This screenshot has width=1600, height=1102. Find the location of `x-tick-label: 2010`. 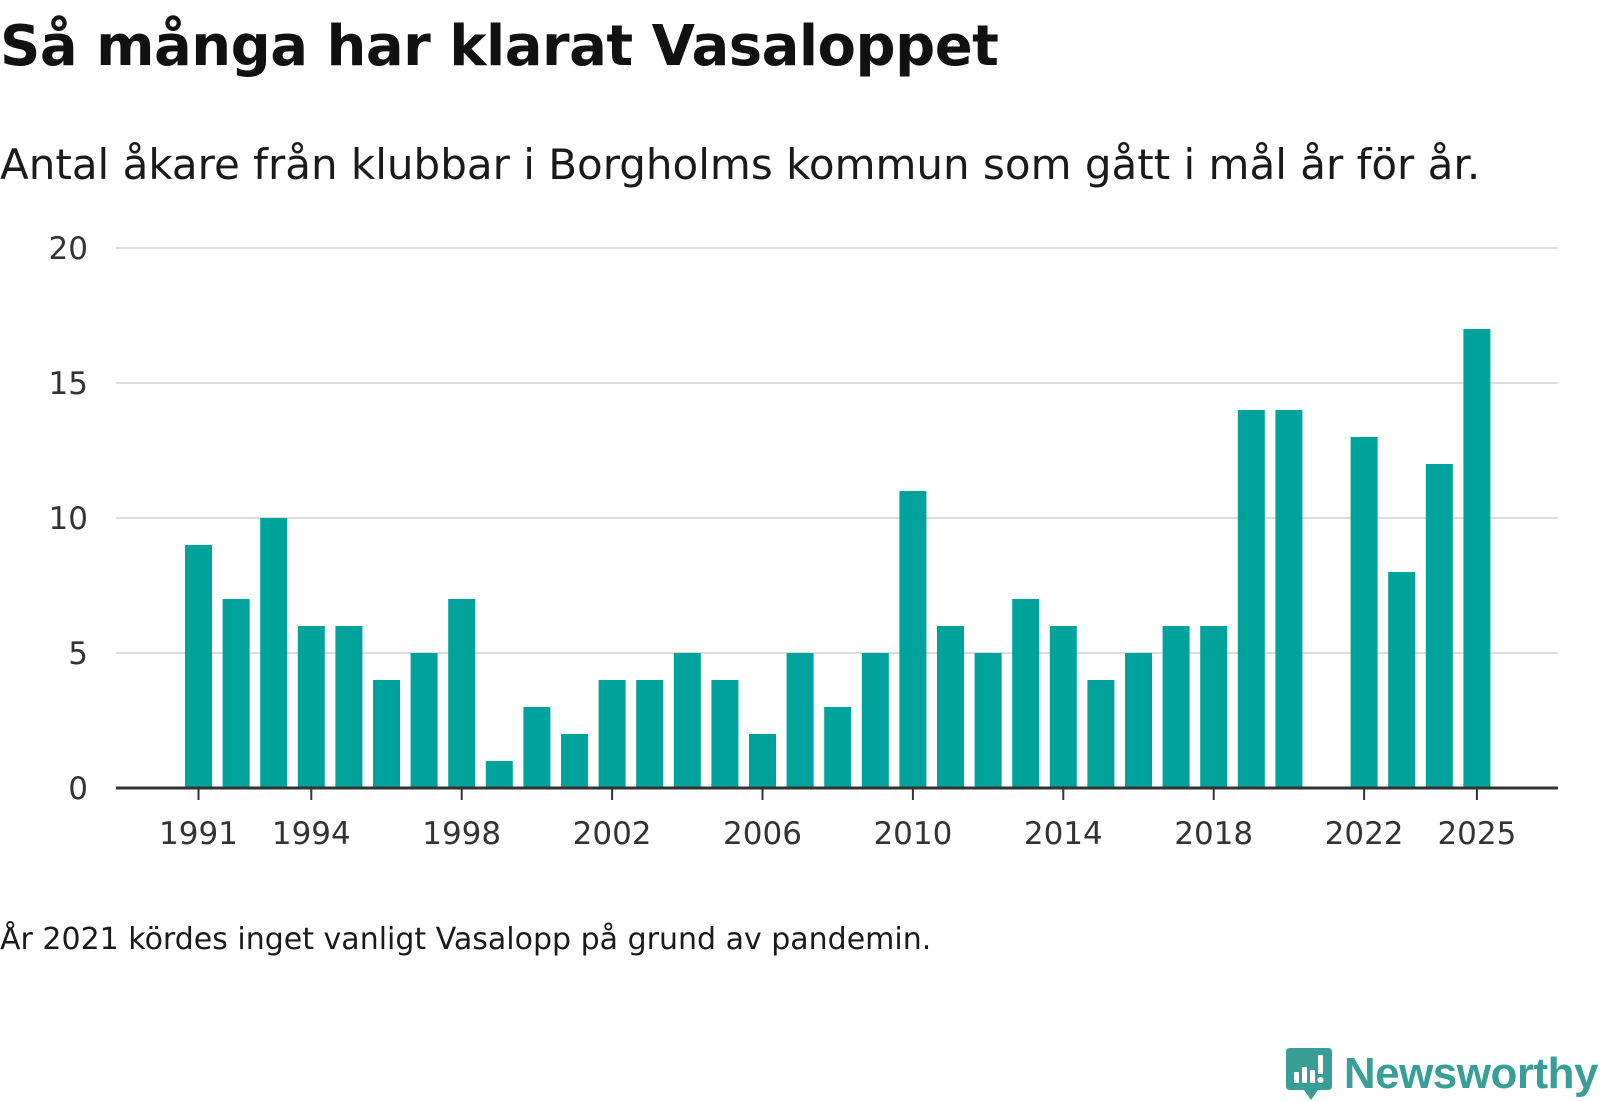

x-tick-label: 2010 is located at coordinates (912, 834).